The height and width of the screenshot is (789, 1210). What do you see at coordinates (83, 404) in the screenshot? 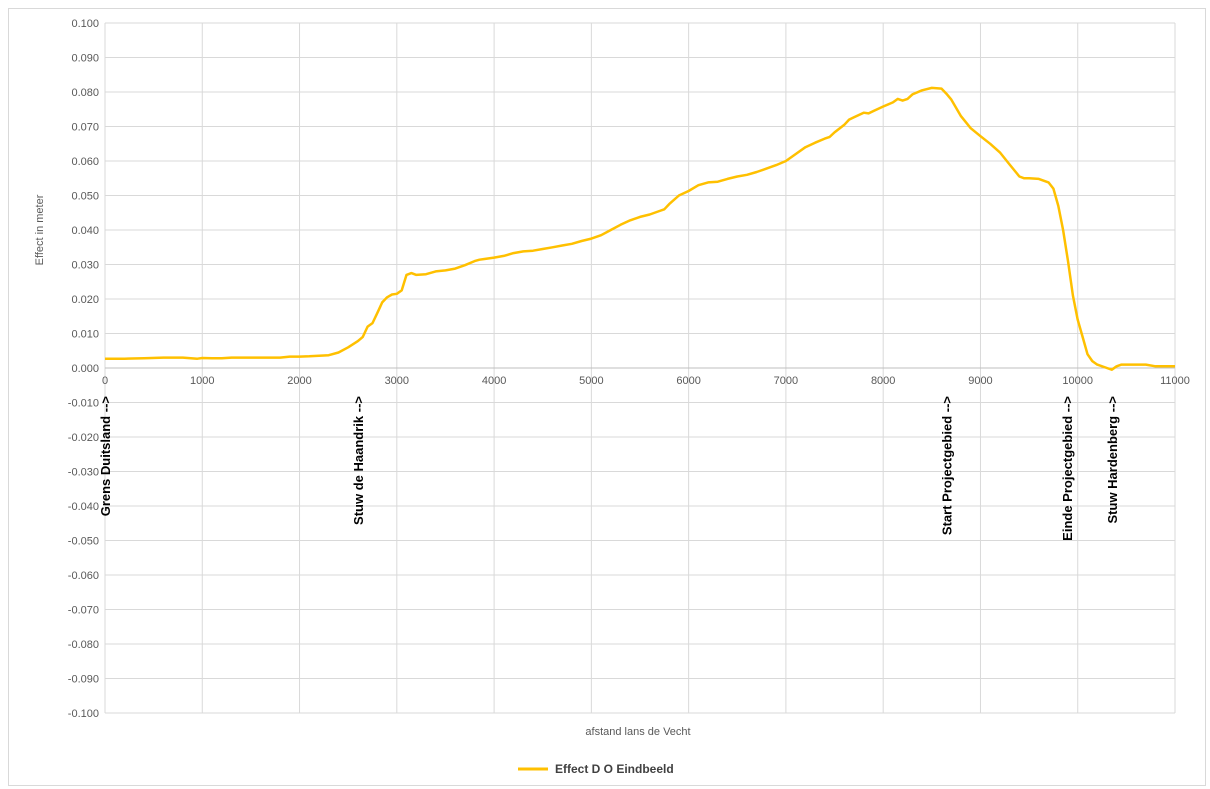
I see `y-tick-label: -0.010` at bounding box center [83, 404].